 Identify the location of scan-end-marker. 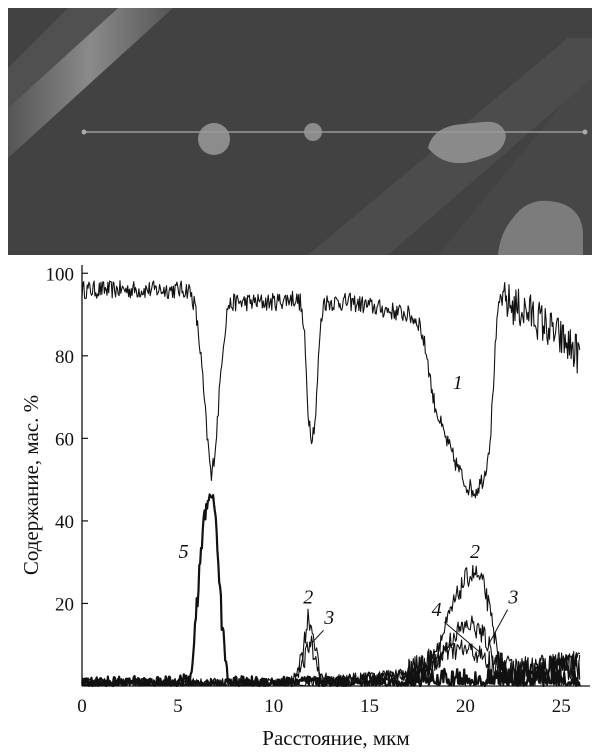
(585, 132).